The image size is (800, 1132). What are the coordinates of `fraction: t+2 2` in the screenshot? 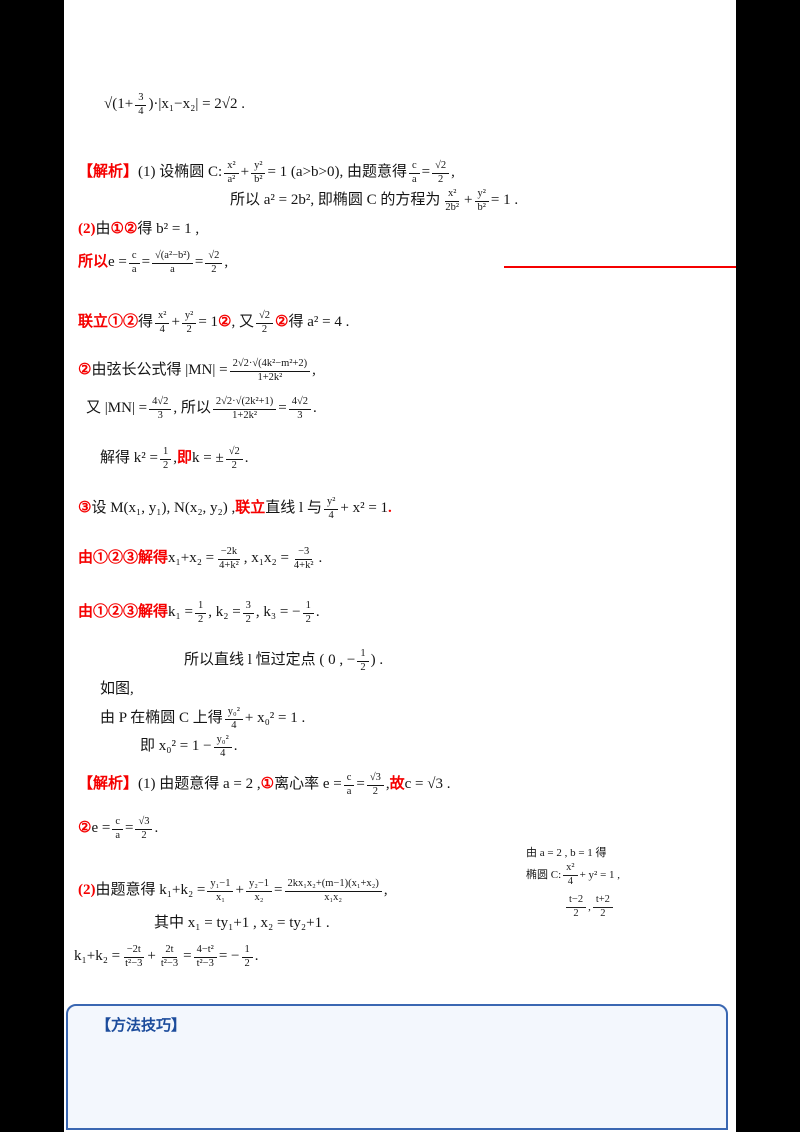 It's located at (602, 907).